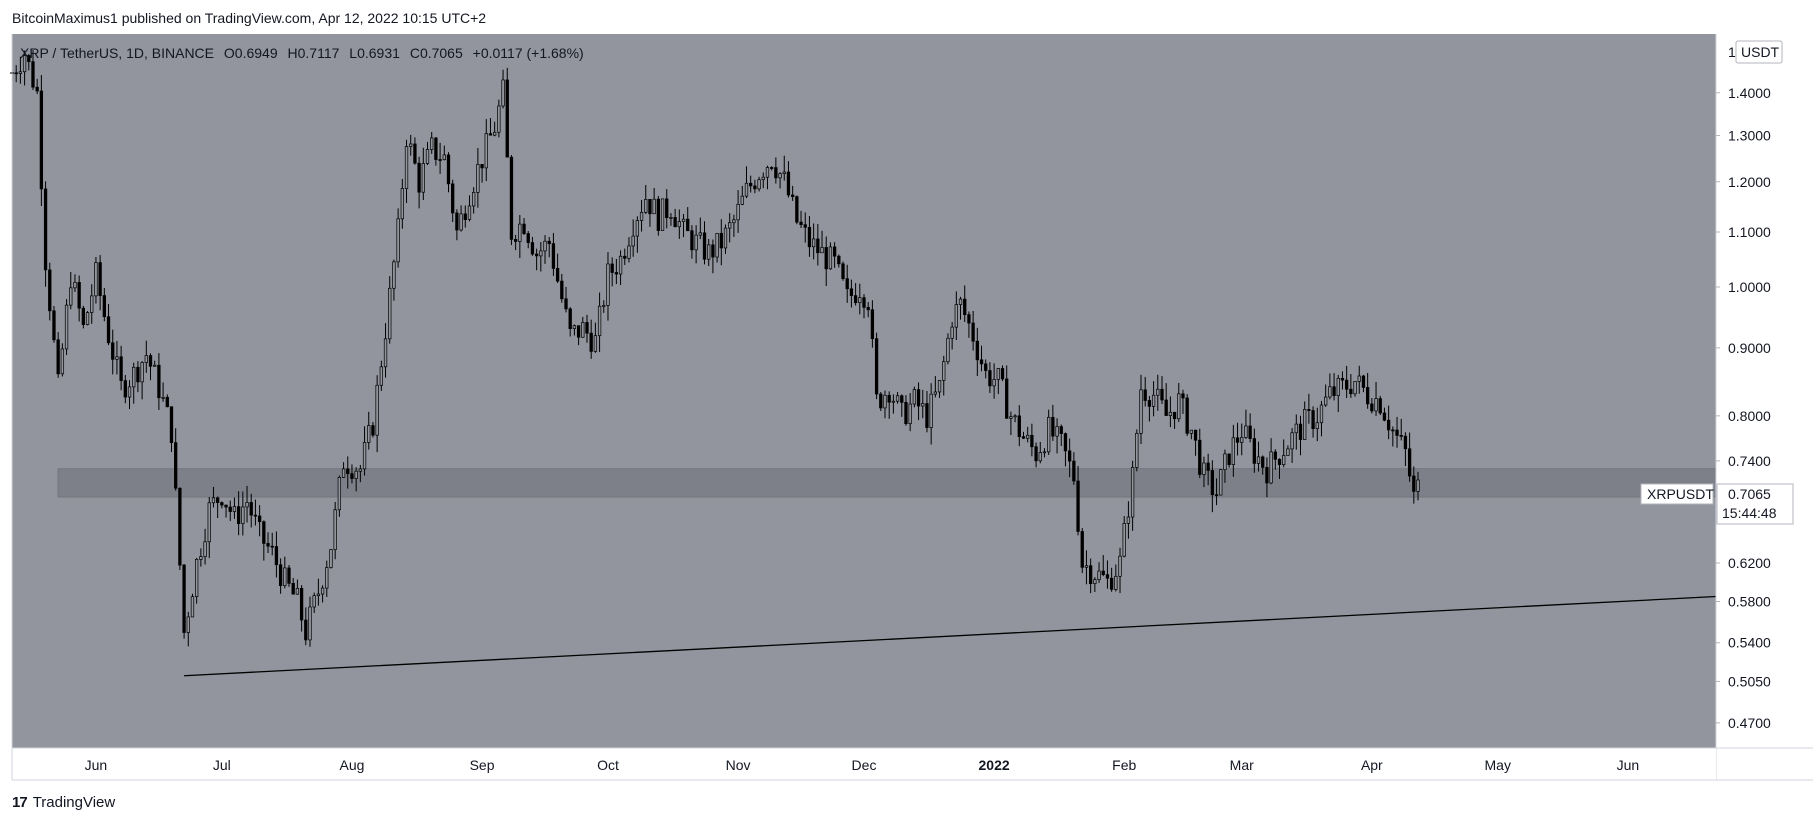 Image resolution: width=1813 pixels, height=826 pixels. What do you see at coordinates (1749, 643) in the screenshot?
I see `price-tick-label: 0.5400` at bounding box center [1749, 643].